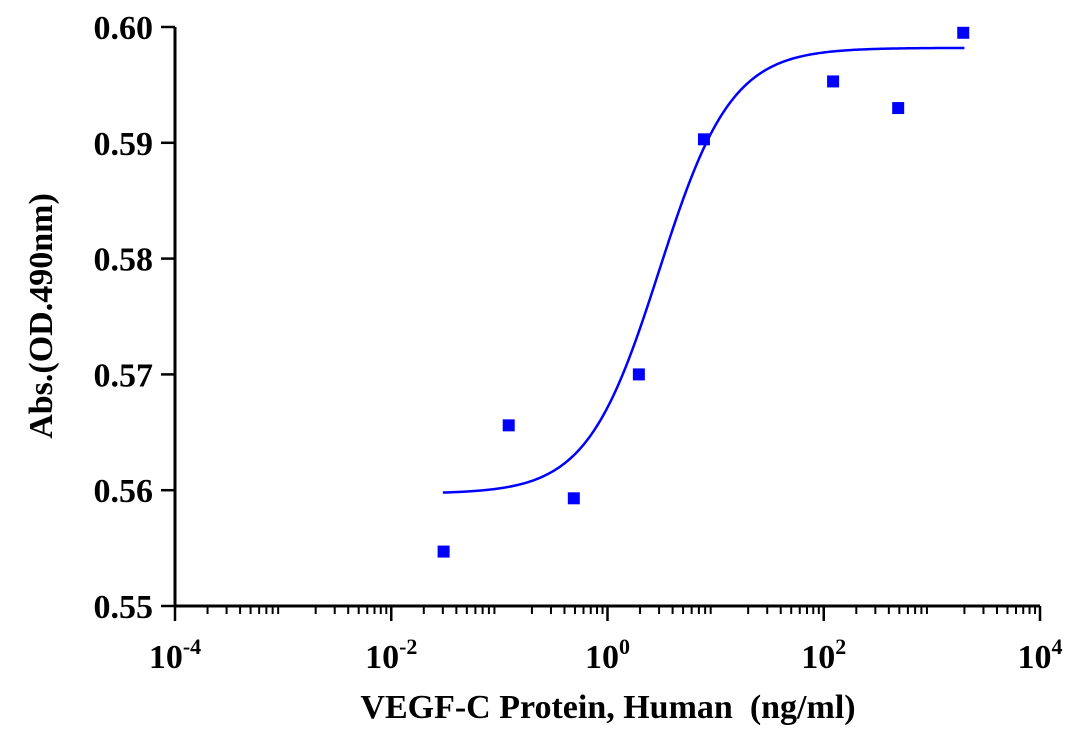  Describe the element at coordinates (41, 316) in the screenshot. I see `y-axis-title: Abs.(OD.490nm)` at that location.